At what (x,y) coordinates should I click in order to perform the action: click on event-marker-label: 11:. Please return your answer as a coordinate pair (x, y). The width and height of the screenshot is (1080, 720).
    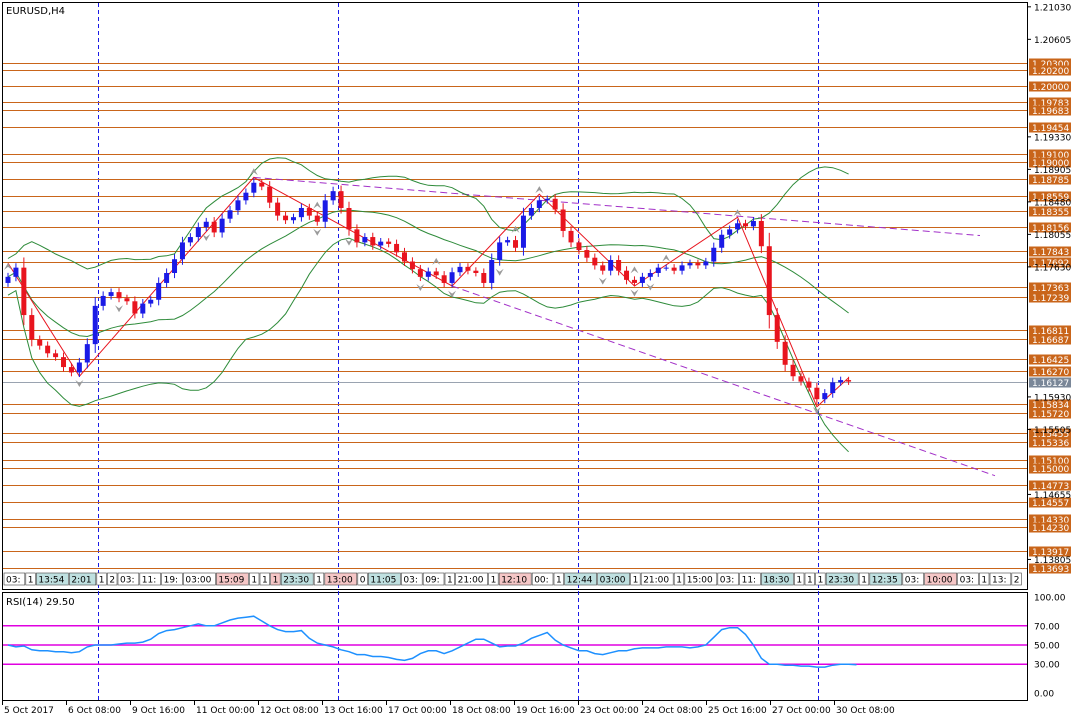
    Looking at the image, I should click on (749, 581).